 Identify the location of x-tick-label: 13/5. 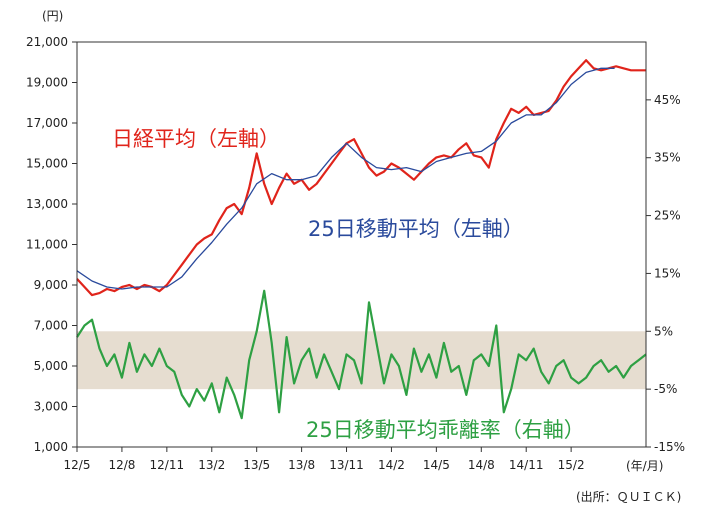
(256, 465).